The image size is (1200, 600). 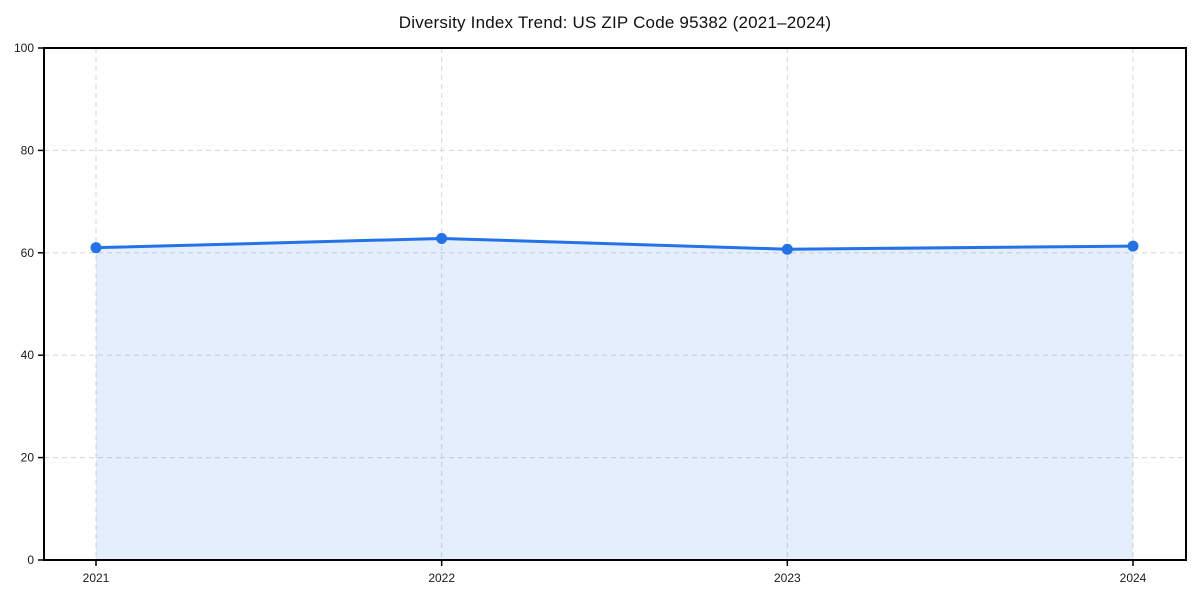 I want to click on y-axis-tick-label: 60, so click(x=28, y=253).